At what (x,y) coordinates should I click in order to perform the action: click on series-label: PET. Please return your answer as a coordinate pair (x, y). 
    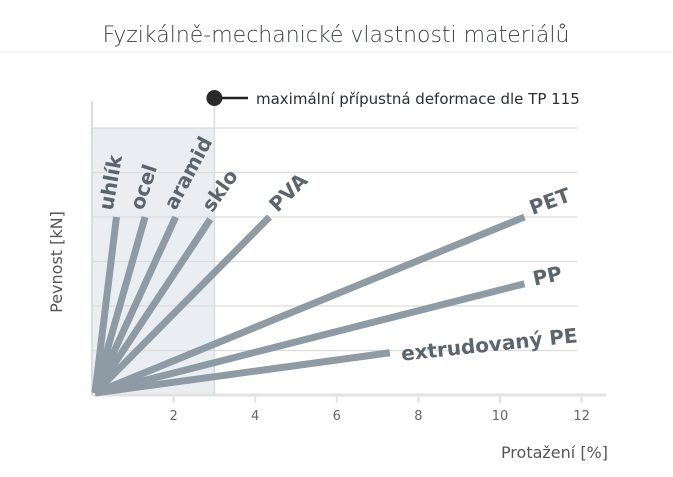
    Looking at the image, I should click on (550, 201).